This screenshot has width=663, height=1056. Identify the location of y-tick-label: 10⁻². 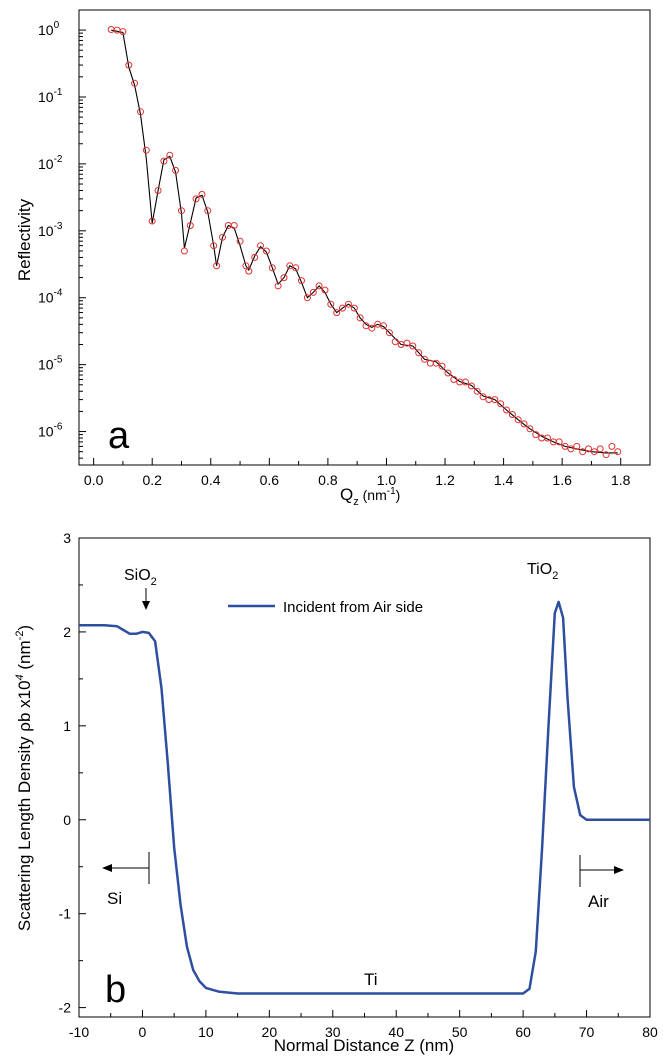
(50, 163).